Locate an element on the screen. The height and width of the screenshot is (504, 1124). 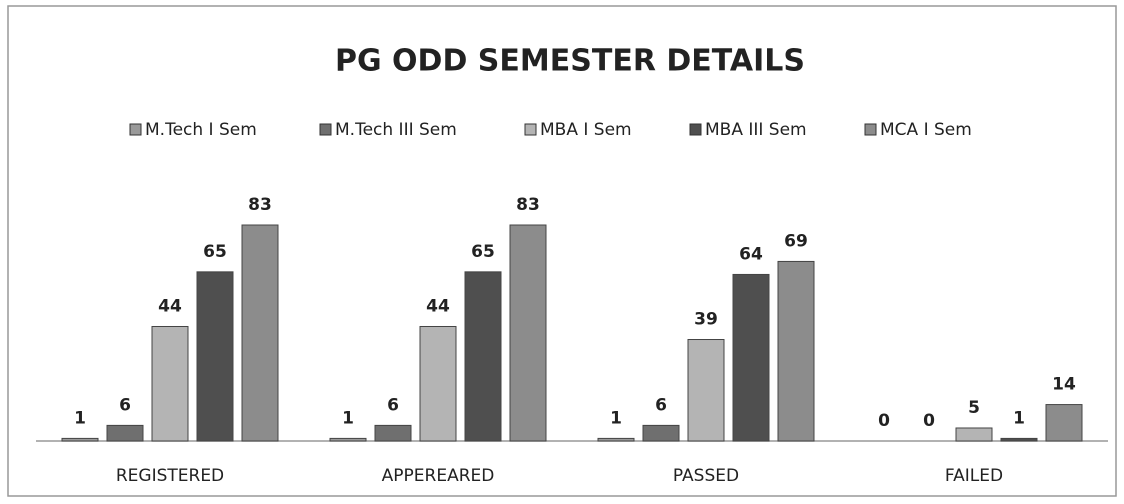
value-label: 69 is located at coordinates (796, 241).